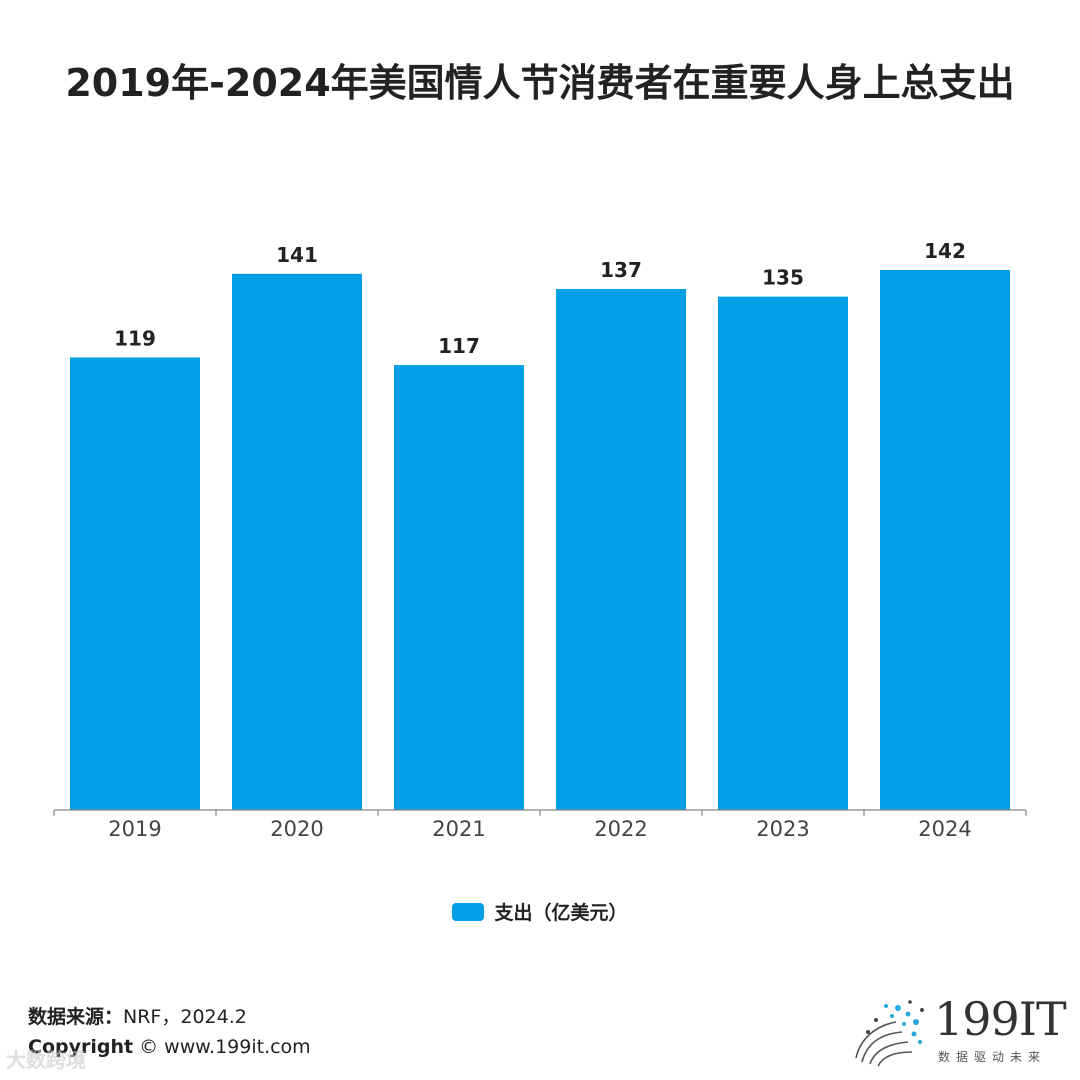  I want to click on data-source: 数据来源：NRF，2024.2, so click(137, 1015).